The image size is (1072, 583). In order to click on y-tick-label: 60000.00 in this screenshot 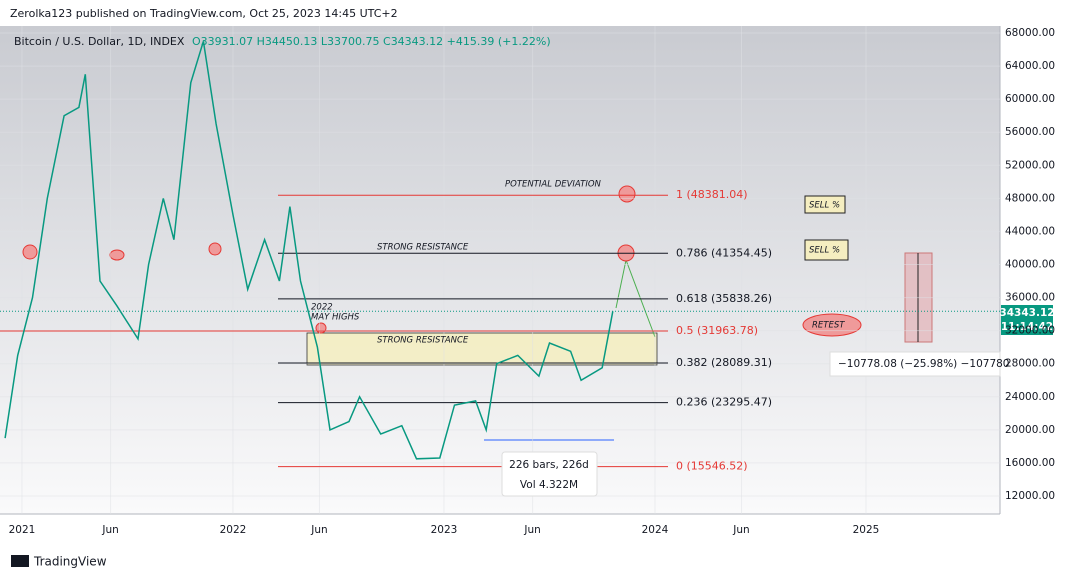, I will do `click(1030, 99)`.